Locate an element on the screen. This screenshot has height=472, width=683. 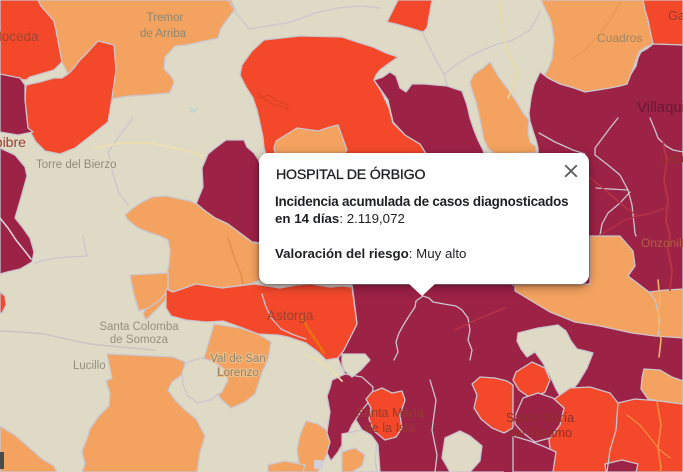
svg-text: Lorenzo is located at coordinates (238, 373).